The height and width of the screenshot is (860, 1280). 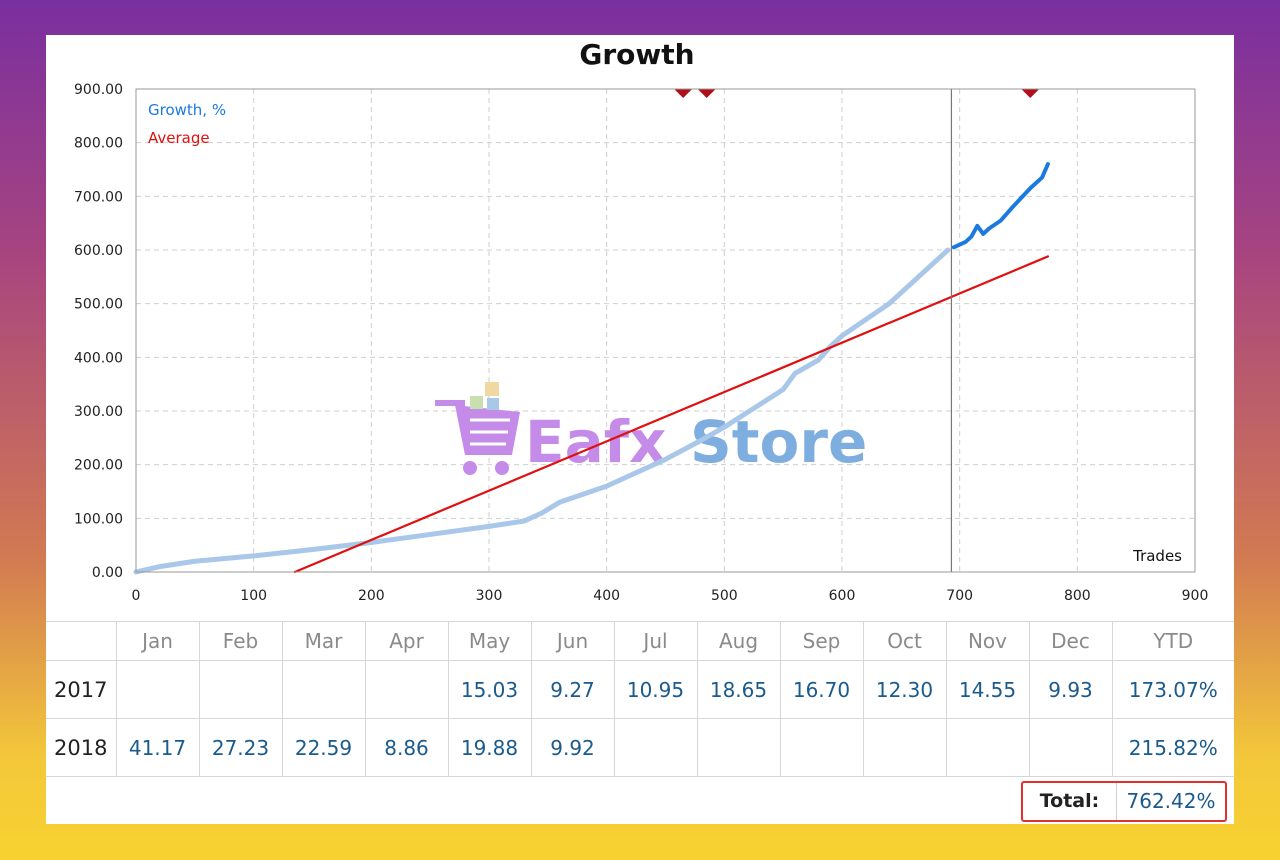 I want to click on header-cell: Aug, so click(x=738, y=641).